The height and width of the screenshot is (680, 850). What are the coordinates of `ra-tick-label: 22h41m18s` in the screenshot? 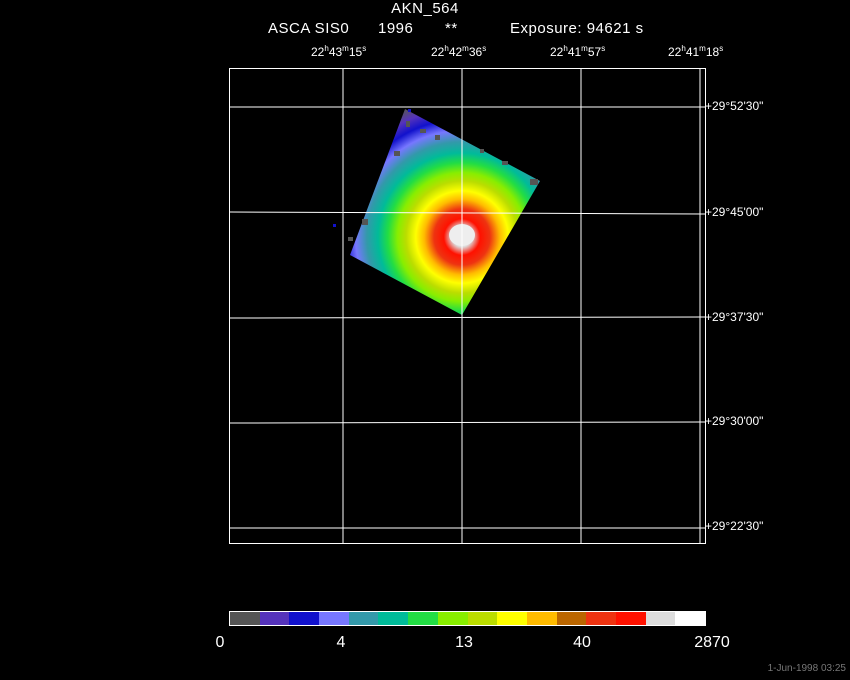 It's located at (696, 51).